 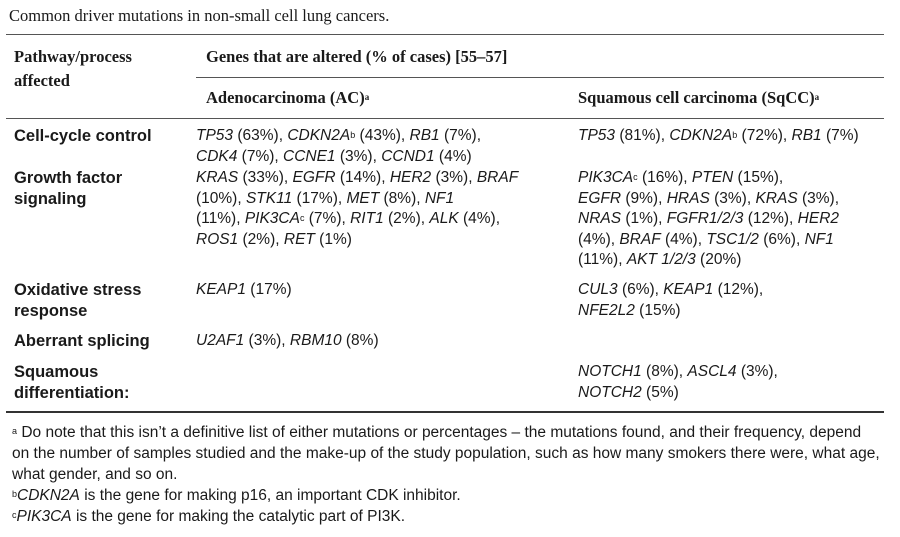 I want to click on gene-name: NOTCH1, so click(x=610, y=371).